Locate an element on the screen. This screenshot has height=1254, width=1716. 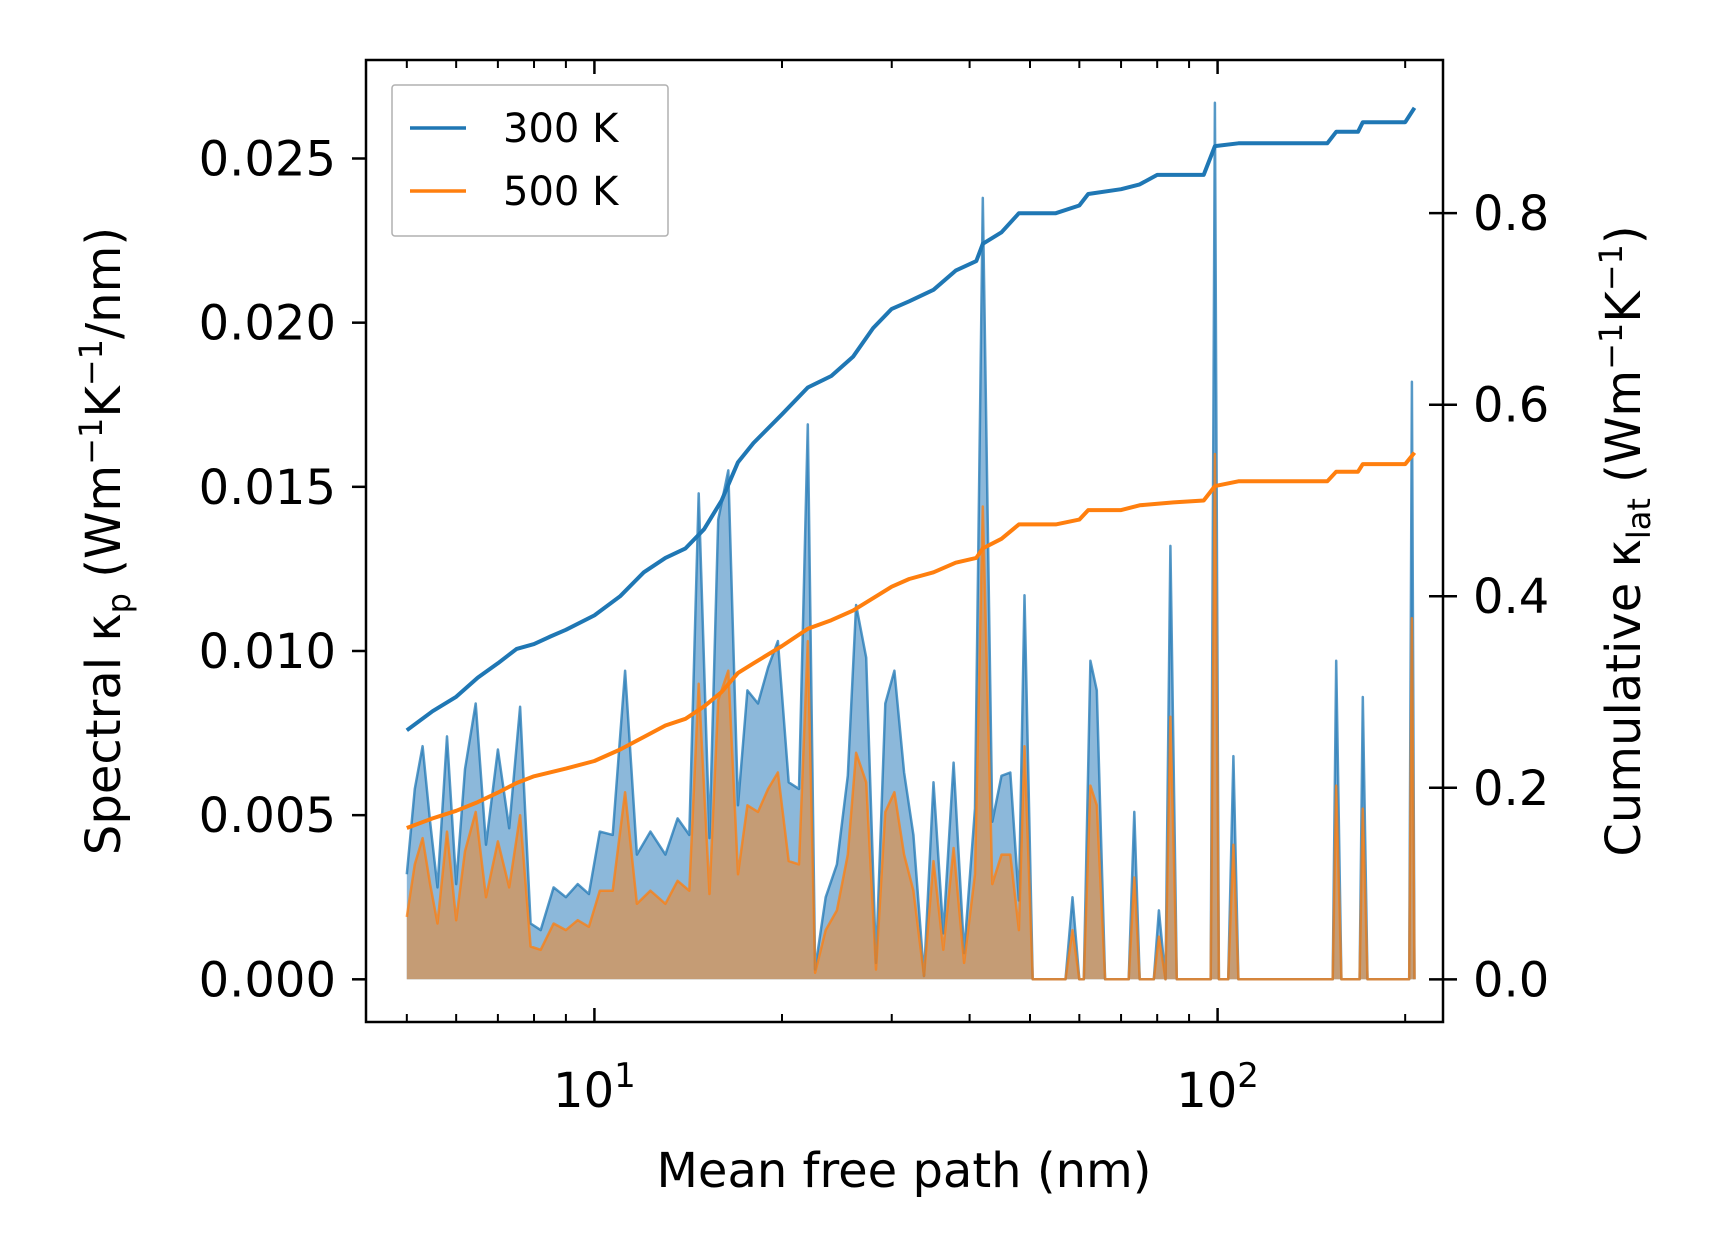
x-axis-label: Mean free path (nm) is located at coordinates (904, 1171).